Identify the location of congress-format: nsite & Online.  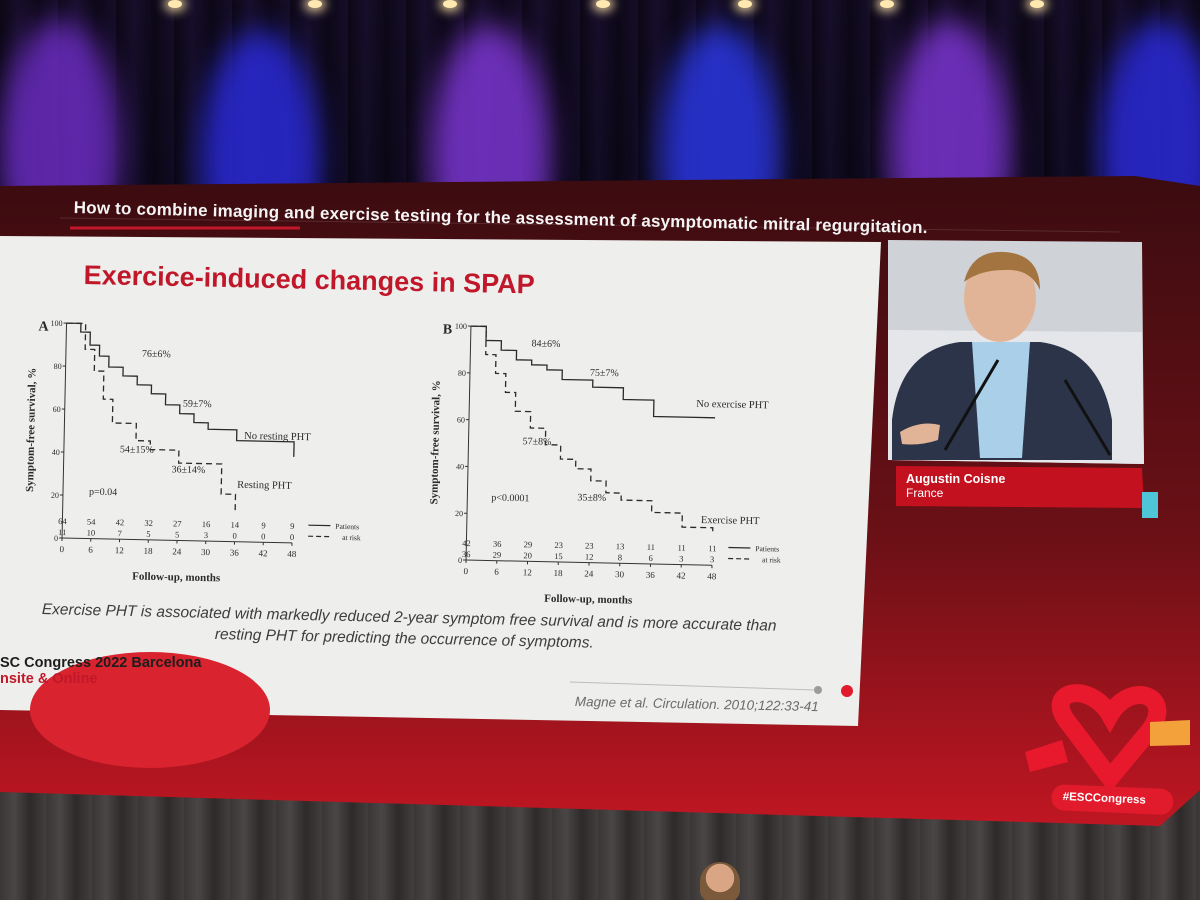
(49, 679).